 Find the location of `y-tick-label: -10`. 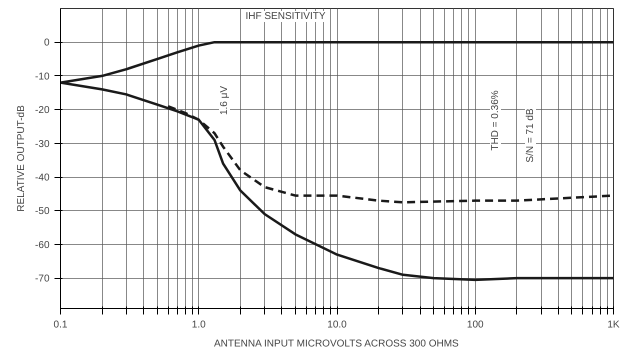

y-tick-label: -10 is located at coordinates (42, 76).